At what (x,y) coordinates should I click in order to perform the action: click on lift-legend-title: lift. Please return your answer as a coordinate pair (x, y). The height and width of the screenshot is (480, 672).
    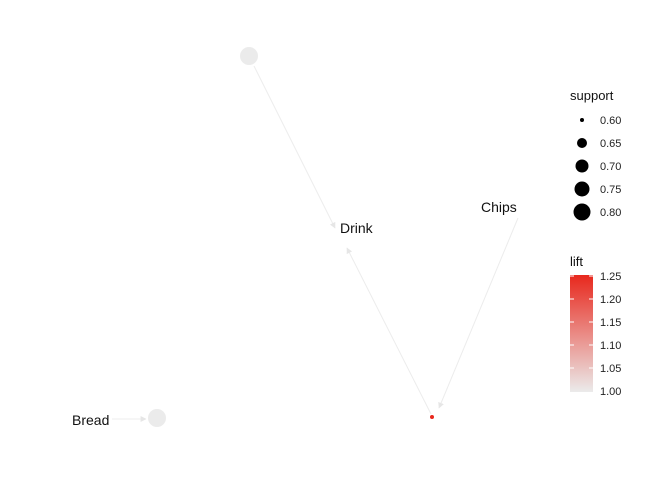
    Looking at the image, I should click on (576, 261).